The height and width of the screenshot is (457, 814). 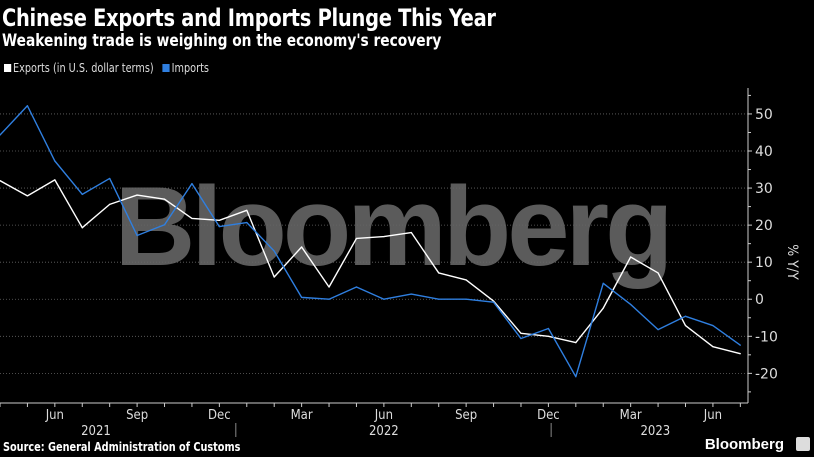 I want to click on x-year-label: 2021, so click(x=96, y=431).